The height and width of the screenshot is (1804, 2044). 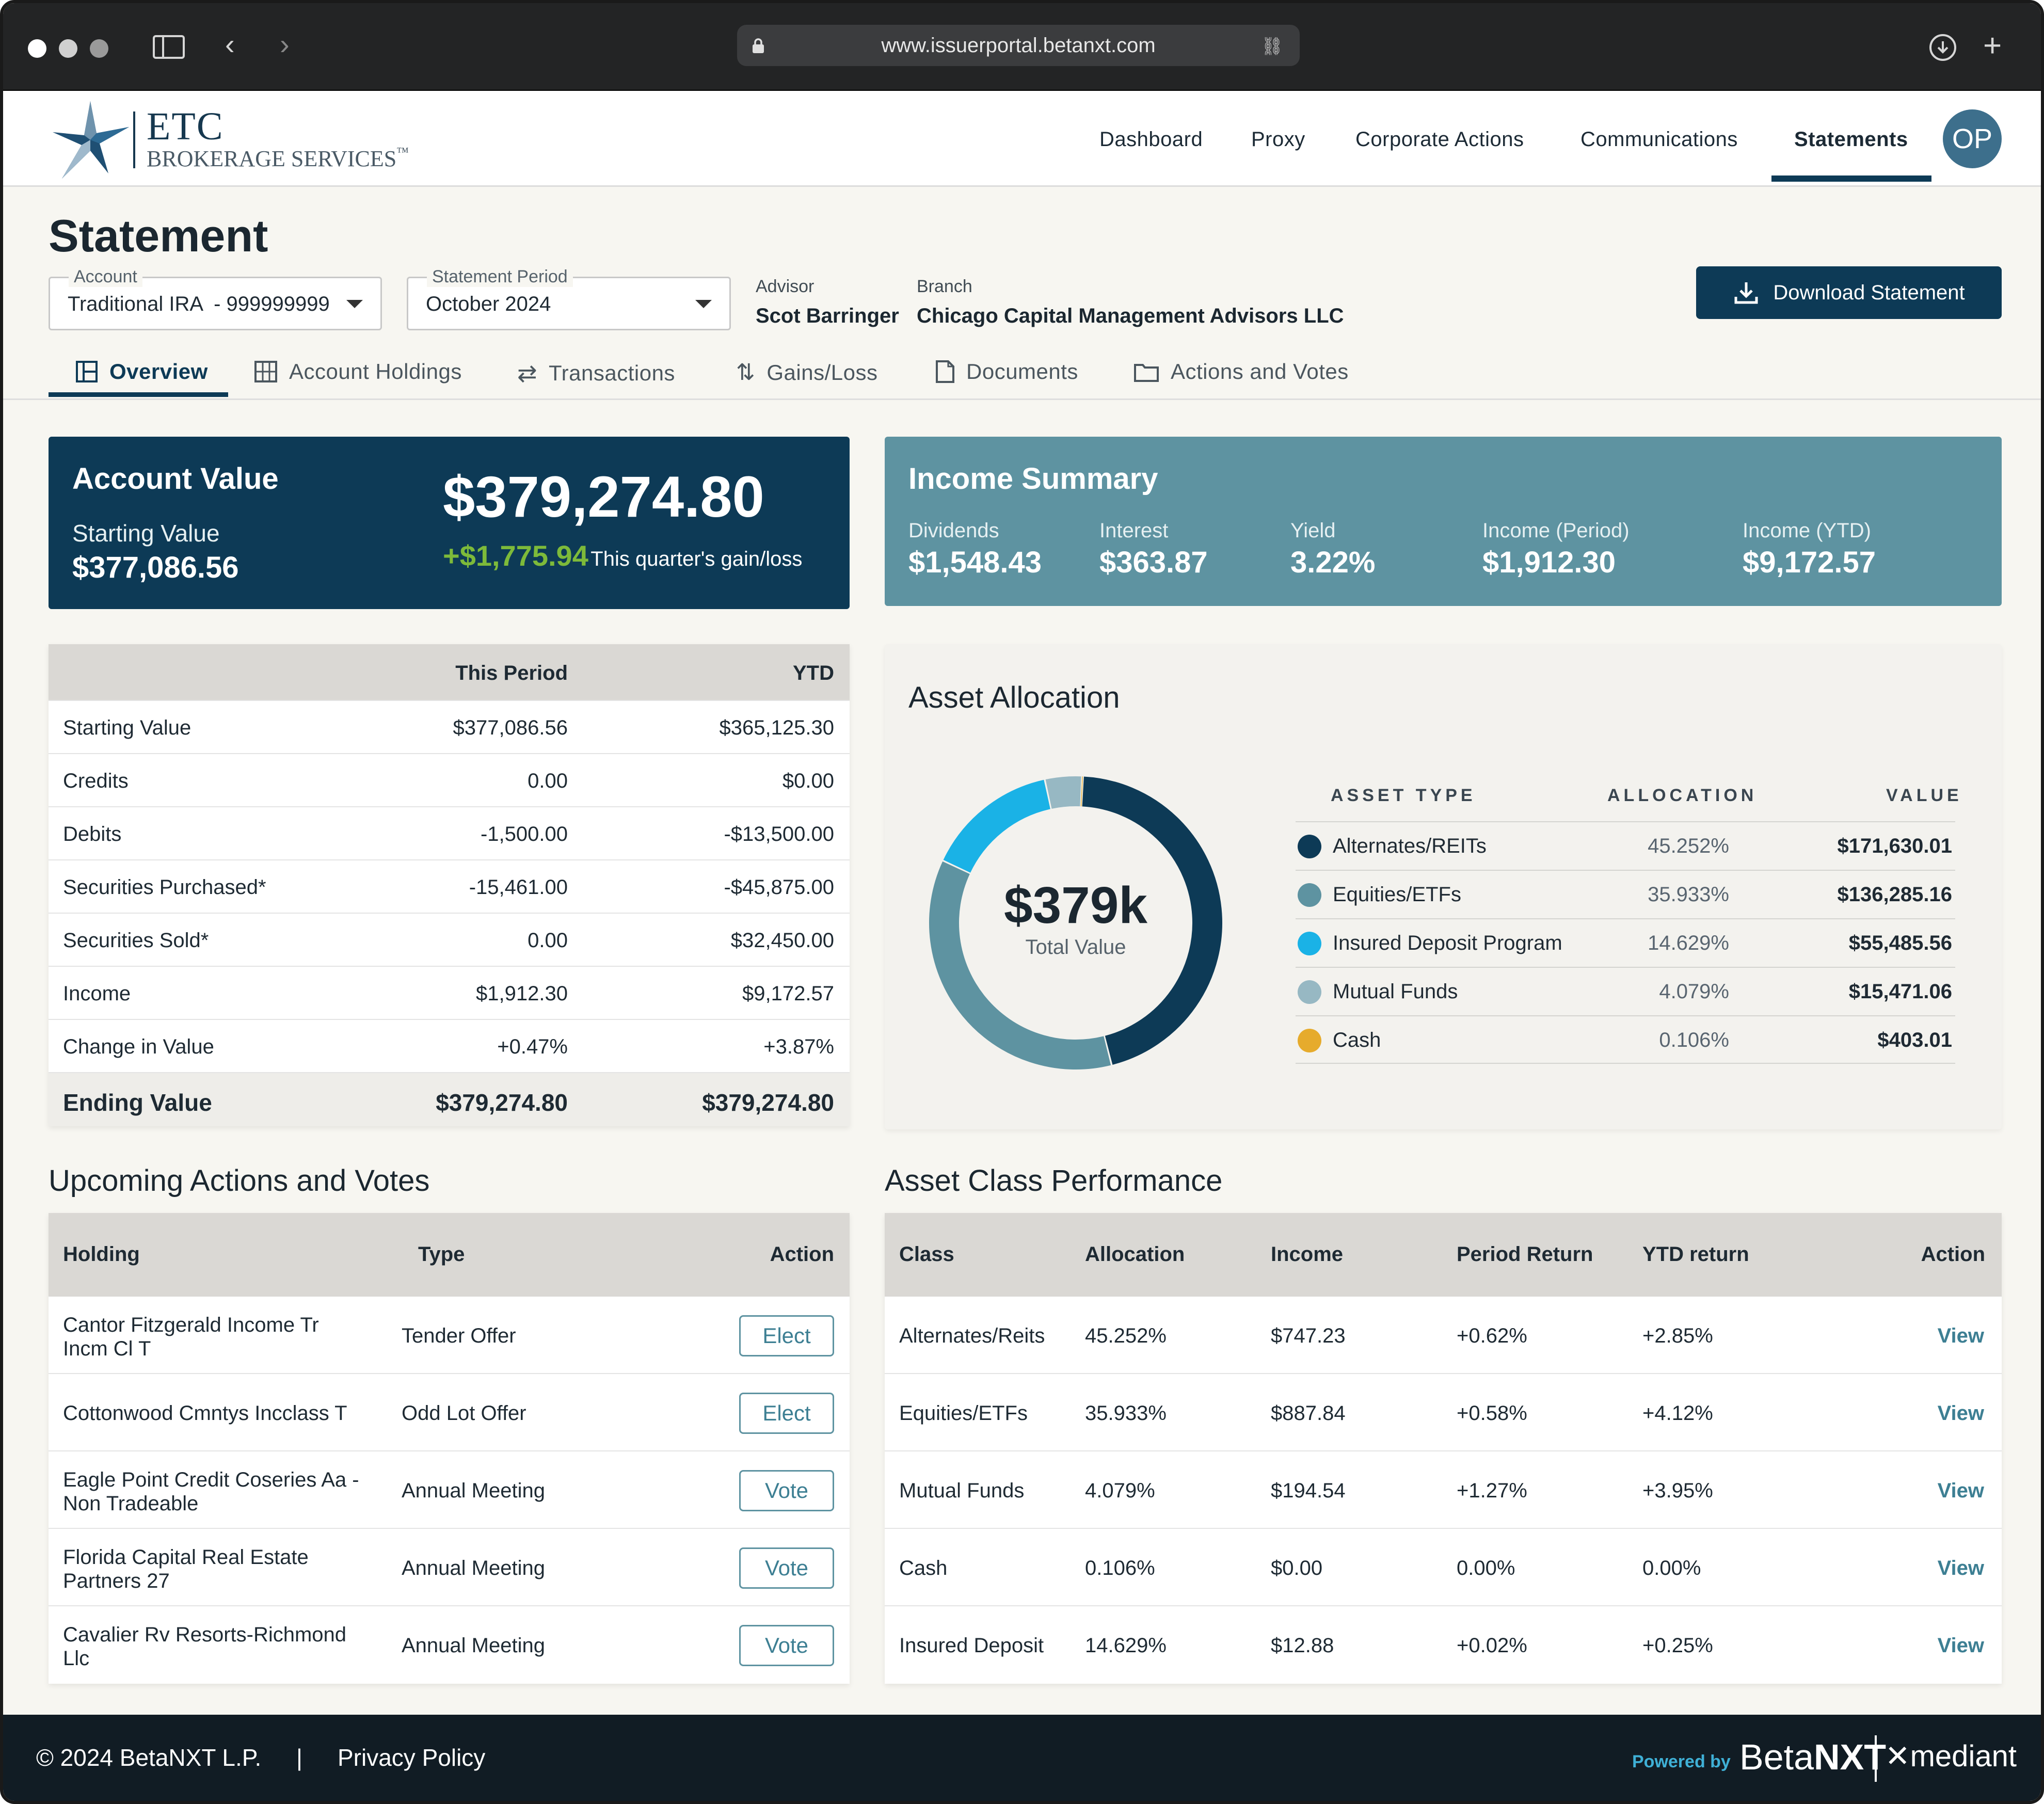 I want to click on tab-holdings-label: Account Holdings, so click(x=375, y=371).